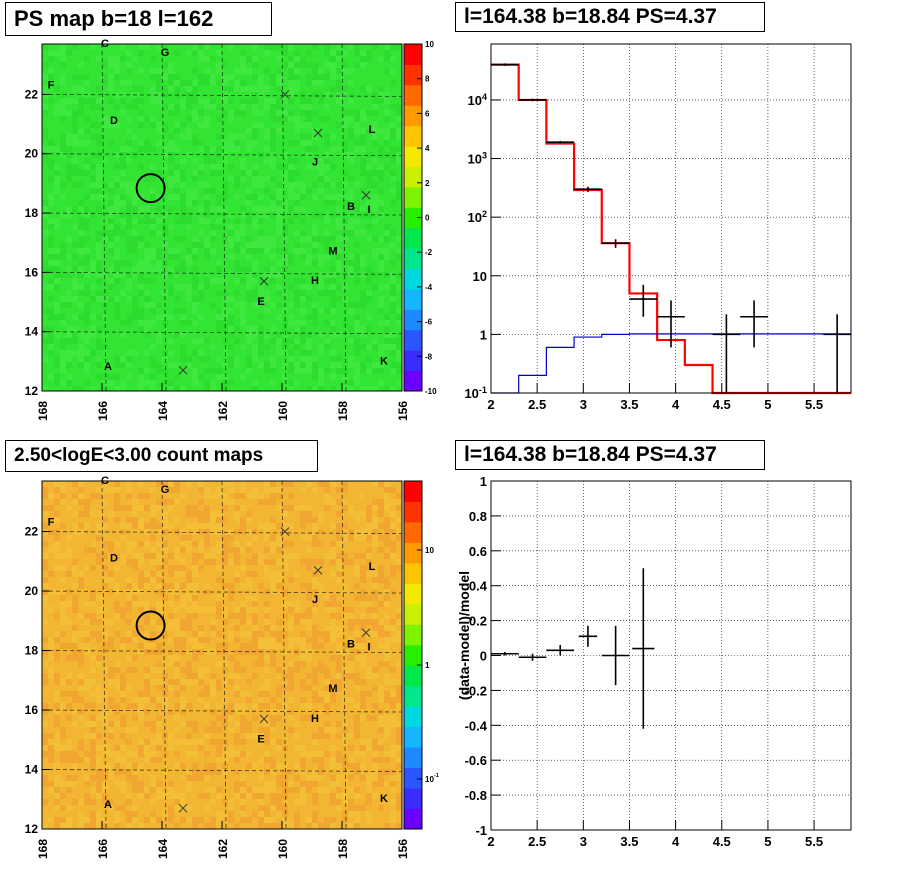 The width and height of the screenshot is (898, 880). I want to click on colorbar-tick-label: -2, so click(429, 252).